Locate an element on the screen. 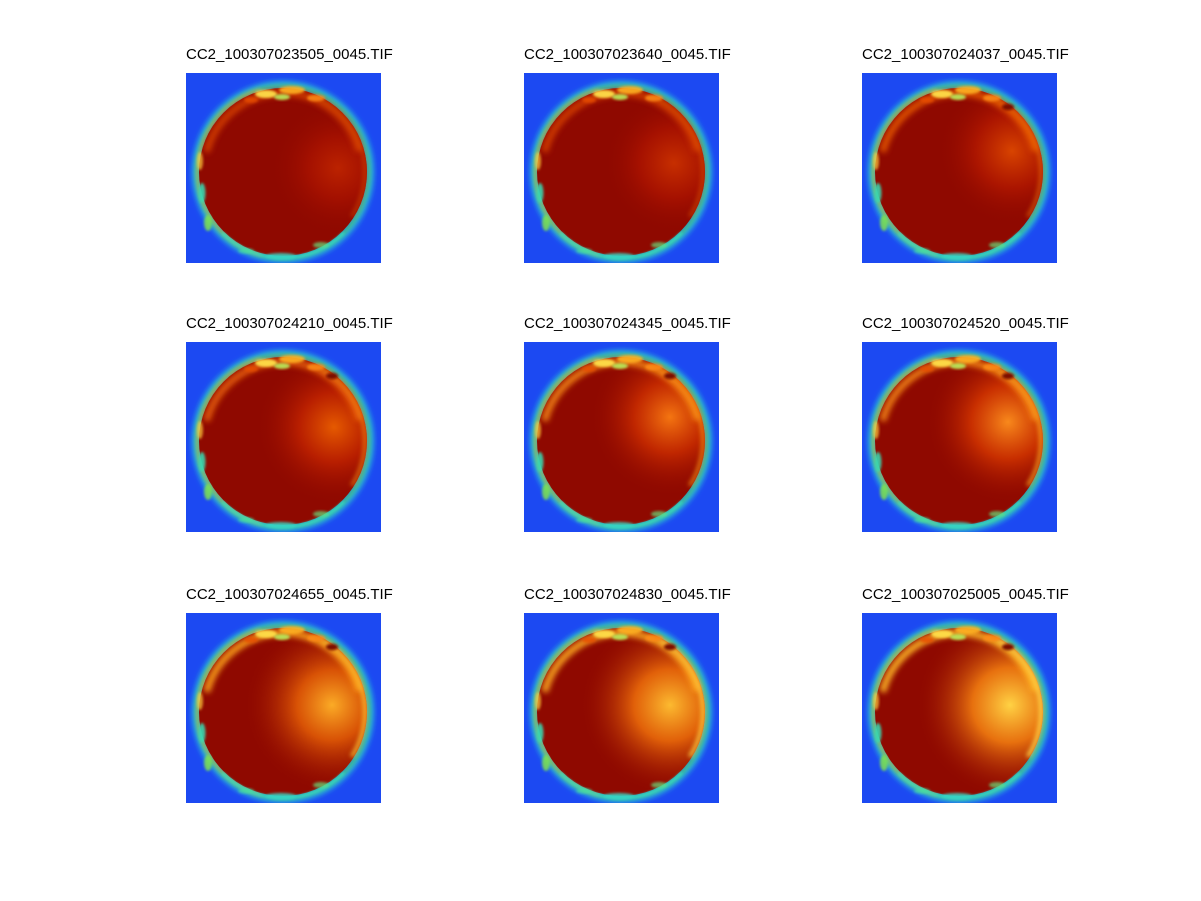 This screenshot has height=901, width=1201. subplot-2: CC2_100307023640_0045.TIF is located at coordinates (627, 154).